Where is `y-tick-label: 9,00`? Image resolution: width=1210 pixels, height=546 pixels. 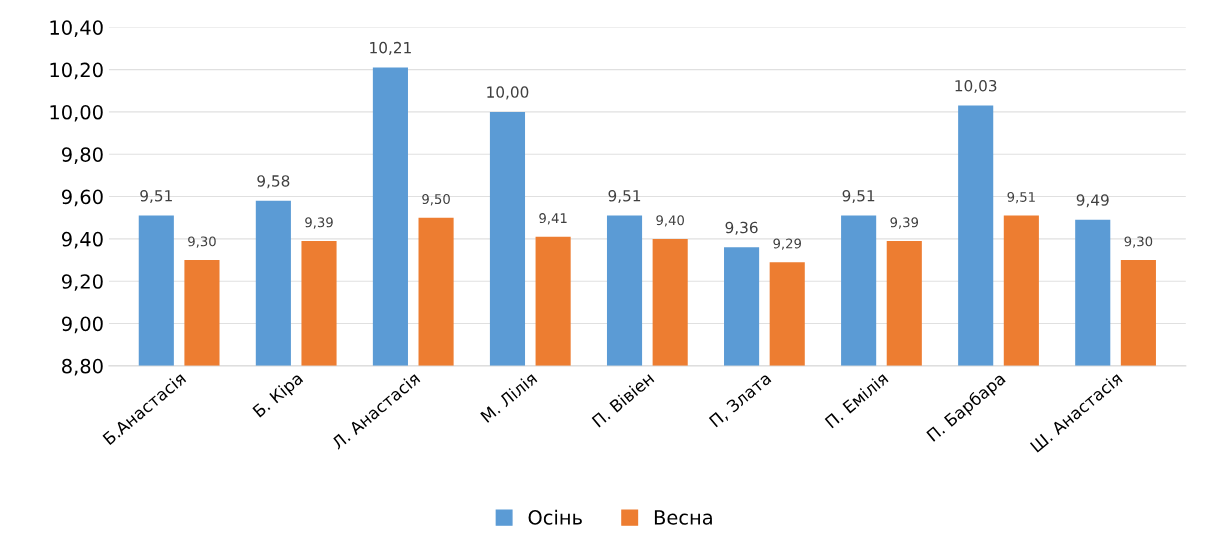 y-tick-label: 9,00 is located at coordinates (82, 325).